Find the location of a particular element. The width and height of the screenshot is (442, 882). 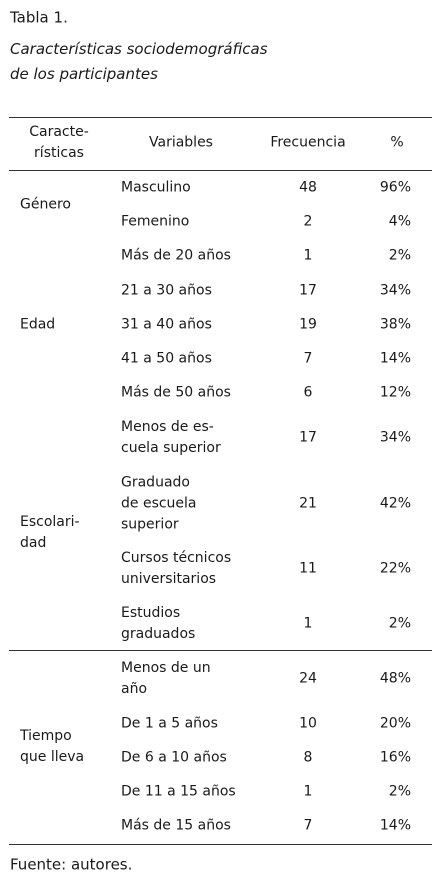

percent-cell: 48% is located at coordinates (395, 678).